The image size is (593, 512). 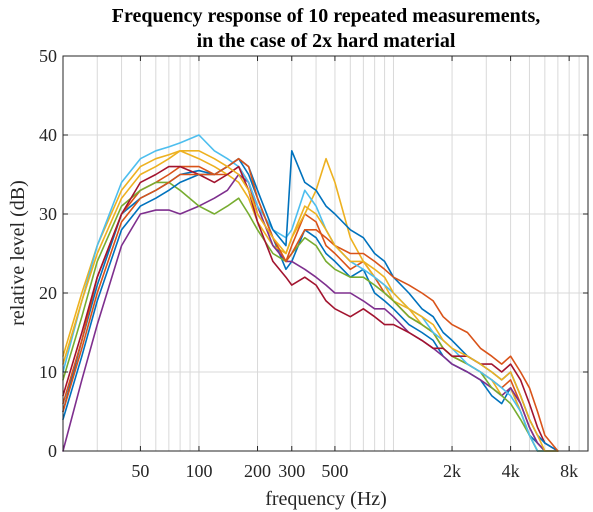 I want to click on x-tick-label: 200, so click(x=257, y=471).